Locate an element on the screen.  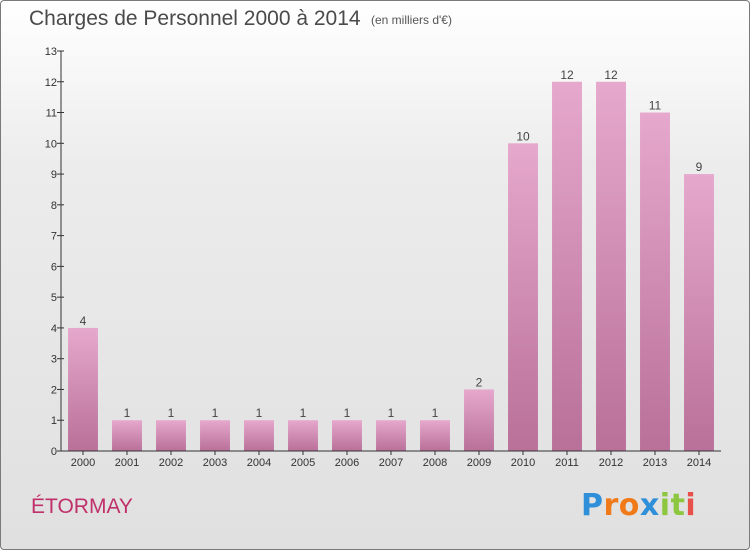
data-label-2005: 1 is located at coordinates (303, 413).